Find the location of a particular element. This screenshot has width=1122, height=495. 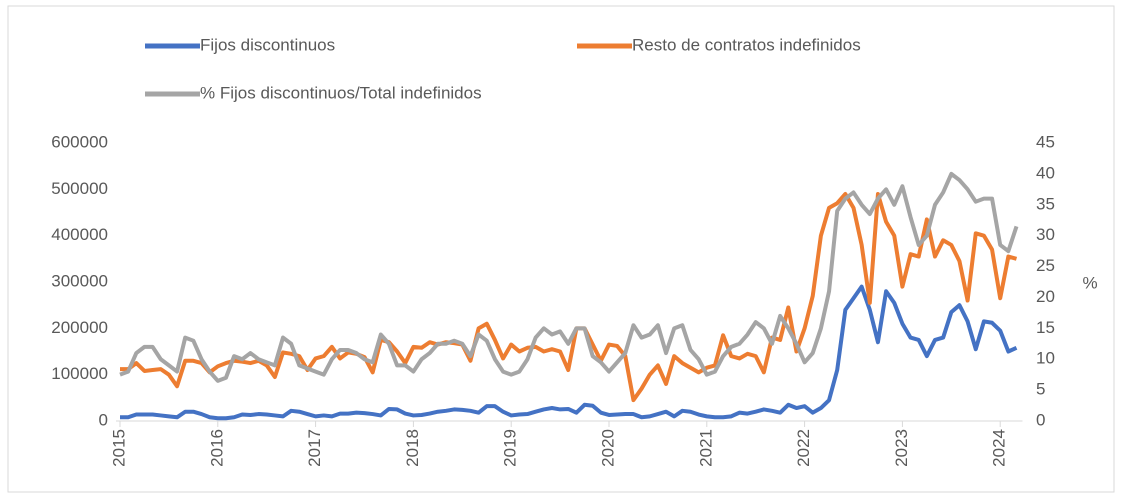

y2-axis-label: % is located at coordinates (1089, 282).